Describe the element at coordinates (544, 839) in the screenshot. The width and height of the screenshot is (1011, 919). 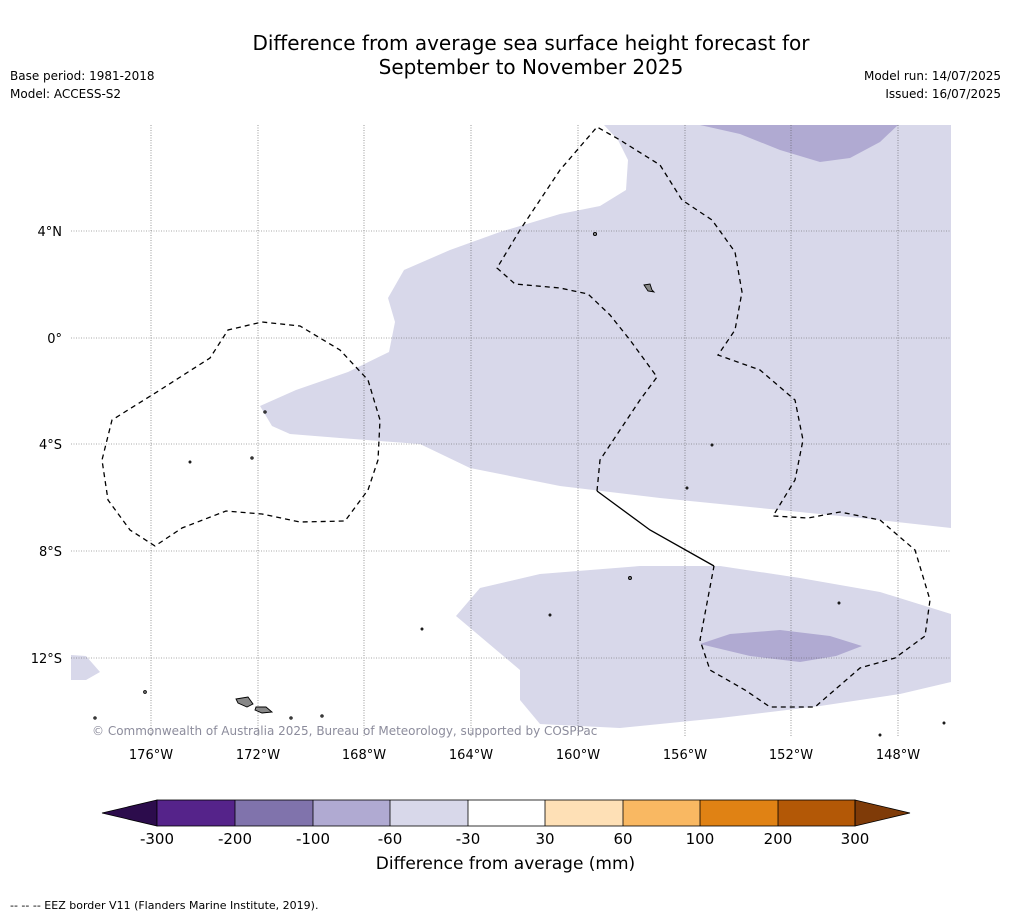
I see `colorbar-tick-label: 30` at that location.